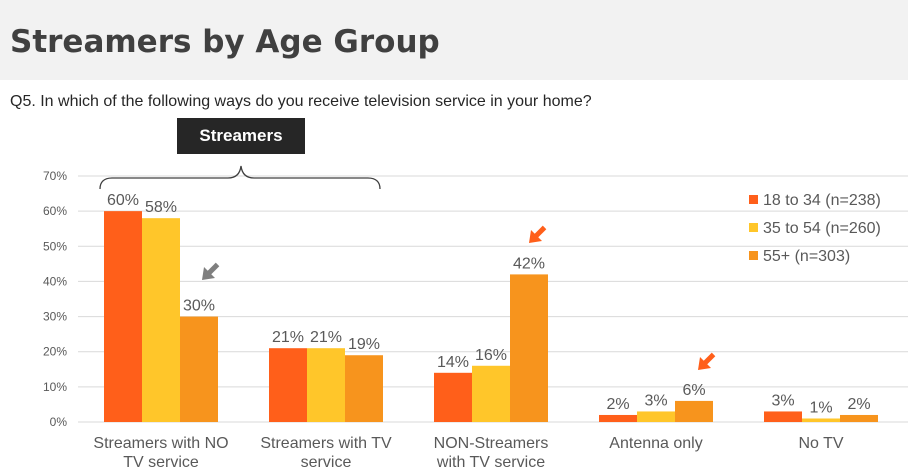 The width and height of the screenshot is (908, 470). I want to click on y-tick-label: 50%, so click(55, 246).